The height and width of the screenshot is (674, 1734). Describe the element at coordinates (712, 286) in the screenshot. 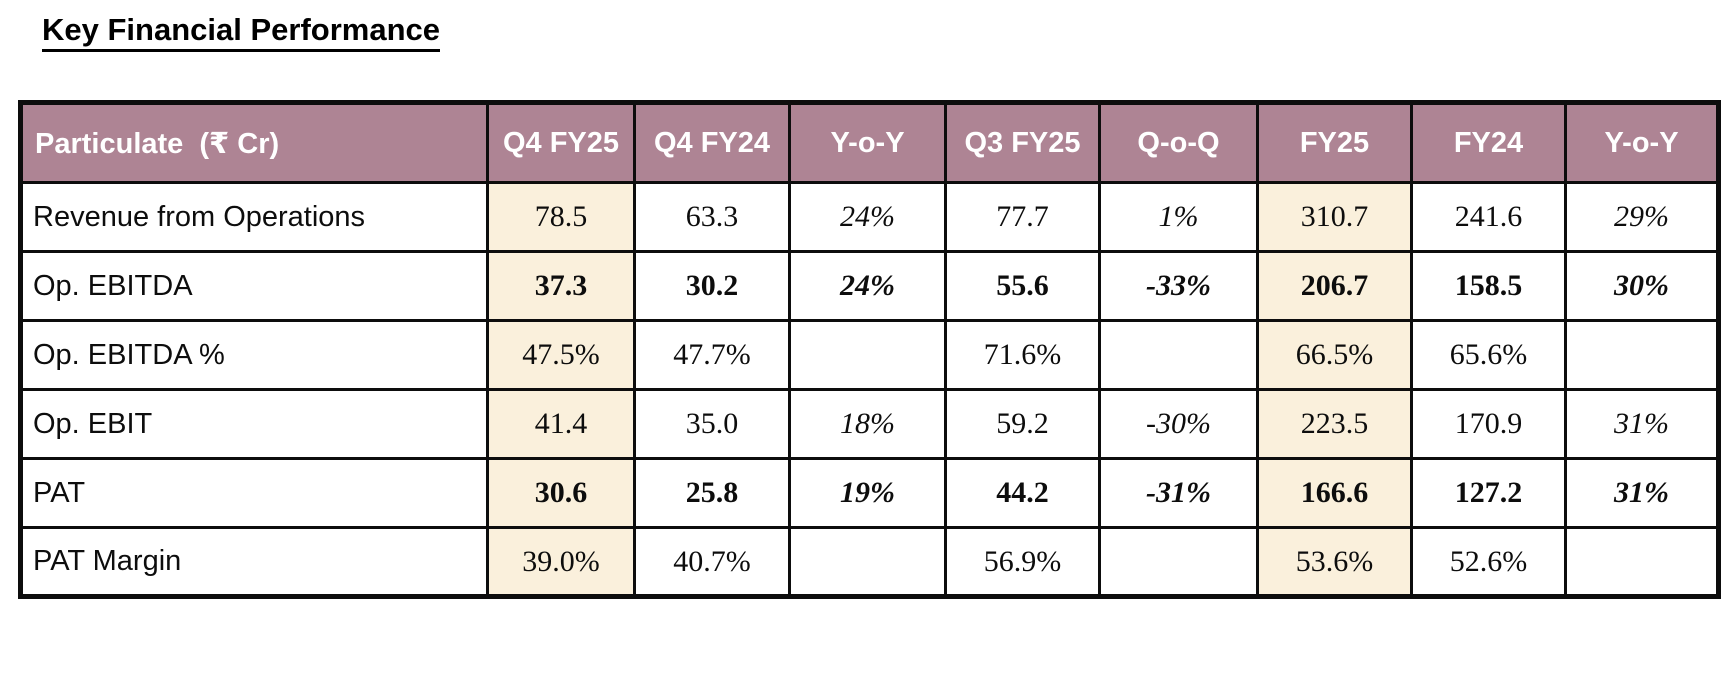

I see `cell-value: 30.2` at that location.